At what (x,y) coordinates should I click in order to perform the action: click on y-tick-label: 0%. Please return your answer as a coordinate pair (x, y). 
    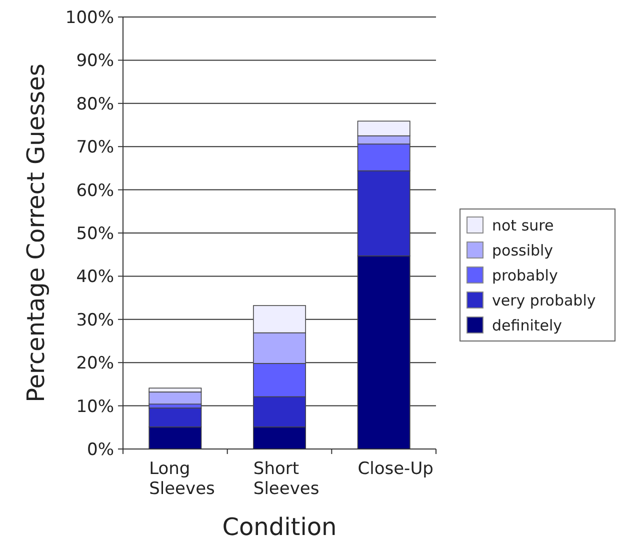
    Looking at the image, I should click on (100, 450).